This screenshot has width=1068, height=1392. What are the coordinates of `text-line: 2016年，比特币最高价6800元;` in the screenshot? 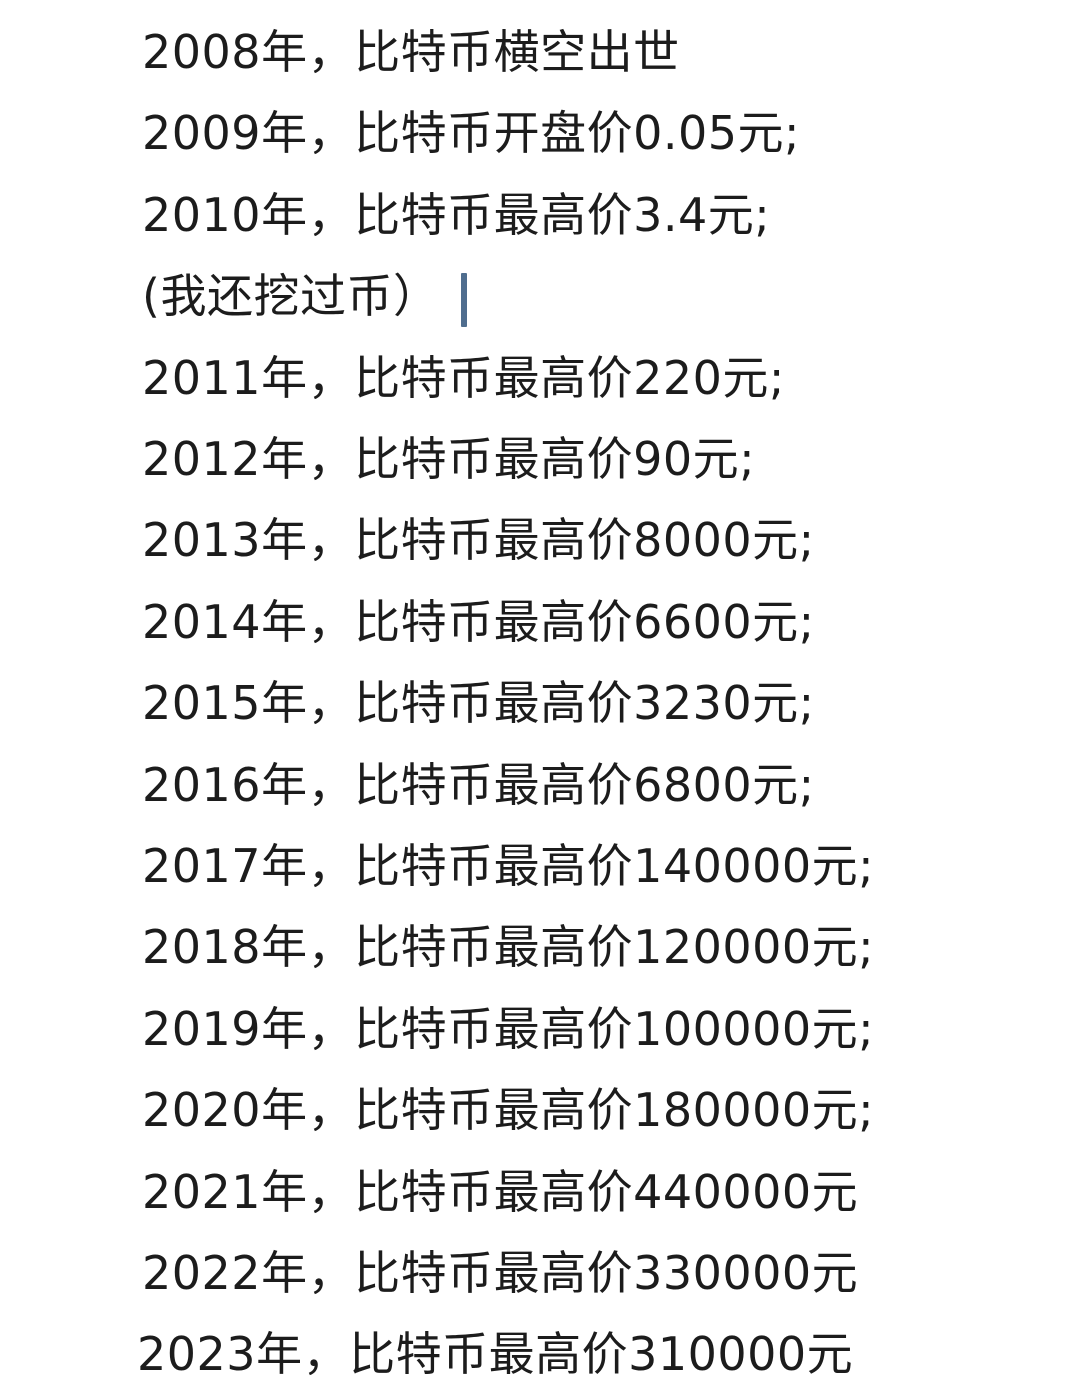 It's located at (478, 785).